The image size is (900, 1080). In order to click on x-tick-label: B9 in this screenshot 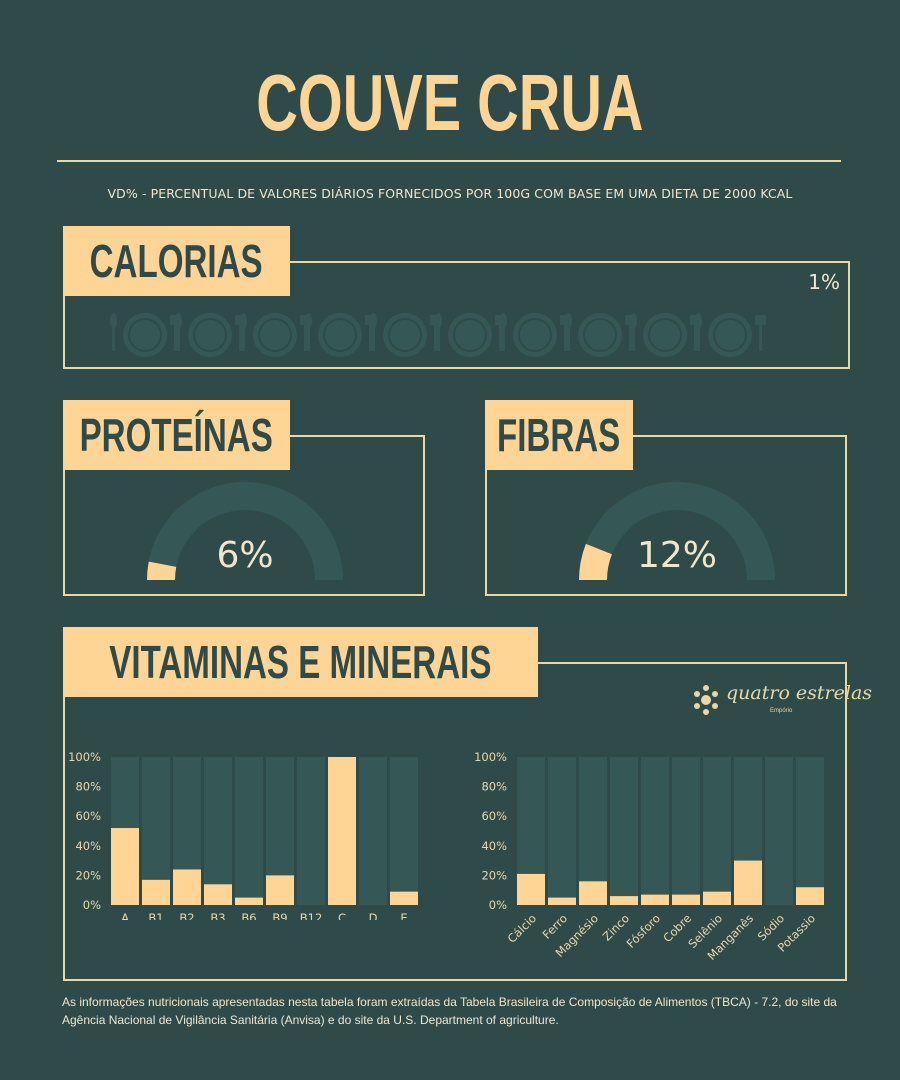, I will do `click(279, 915)`.